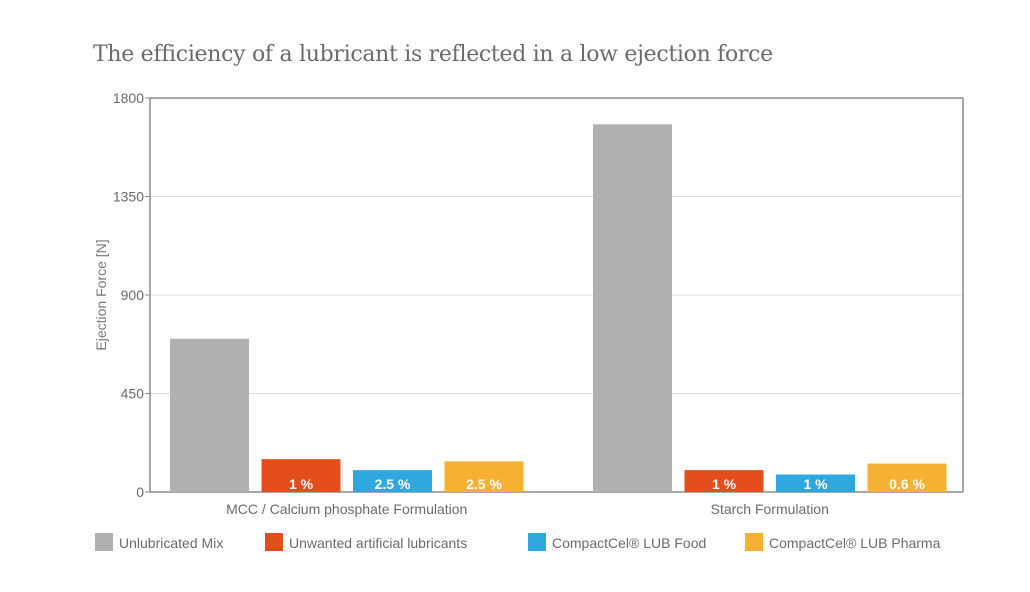  What do you see at coordinates (128, 98) in the screenshot?
I see `y-tick-label: 1800` at bounding box center [128, 98].